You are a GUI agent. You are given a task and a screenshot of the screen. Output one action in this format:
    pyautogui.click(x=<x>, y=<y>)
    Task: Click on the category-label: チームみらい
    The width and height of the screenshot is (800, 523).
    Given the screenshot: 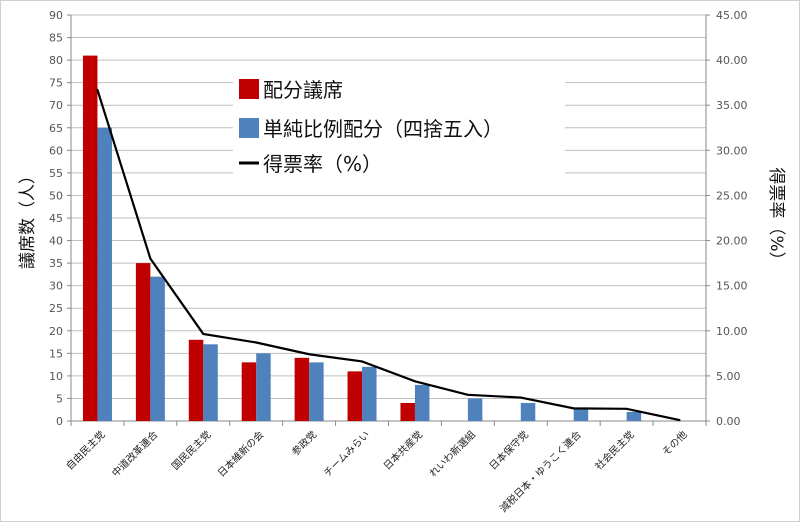 What is the action you would take?
    pyautogui.click(x=346, y=454)
    